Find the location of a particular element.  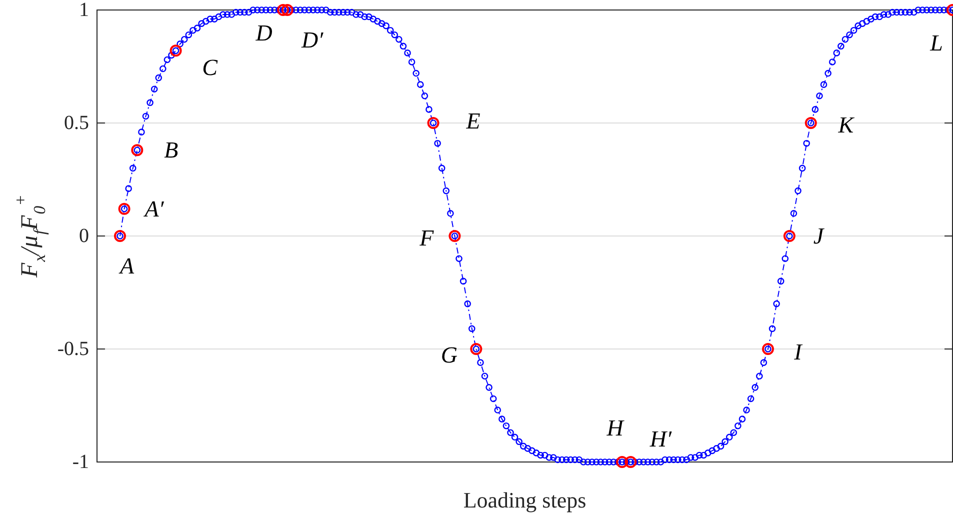

annotation: C is located at coordinates (210, 67).